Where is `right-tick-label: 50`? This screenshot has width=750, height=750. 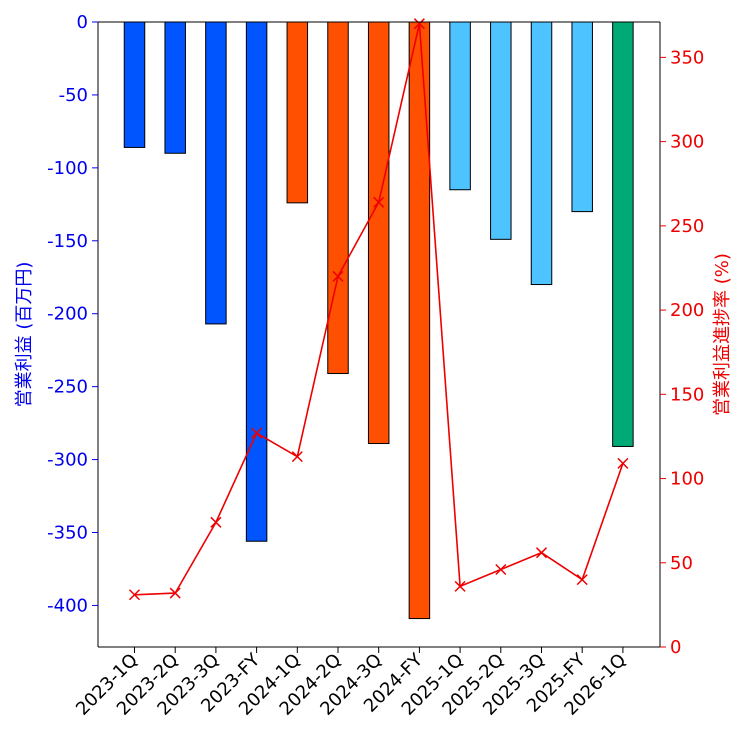 right-tick-label: 50 is located at coordinates (681, 563).